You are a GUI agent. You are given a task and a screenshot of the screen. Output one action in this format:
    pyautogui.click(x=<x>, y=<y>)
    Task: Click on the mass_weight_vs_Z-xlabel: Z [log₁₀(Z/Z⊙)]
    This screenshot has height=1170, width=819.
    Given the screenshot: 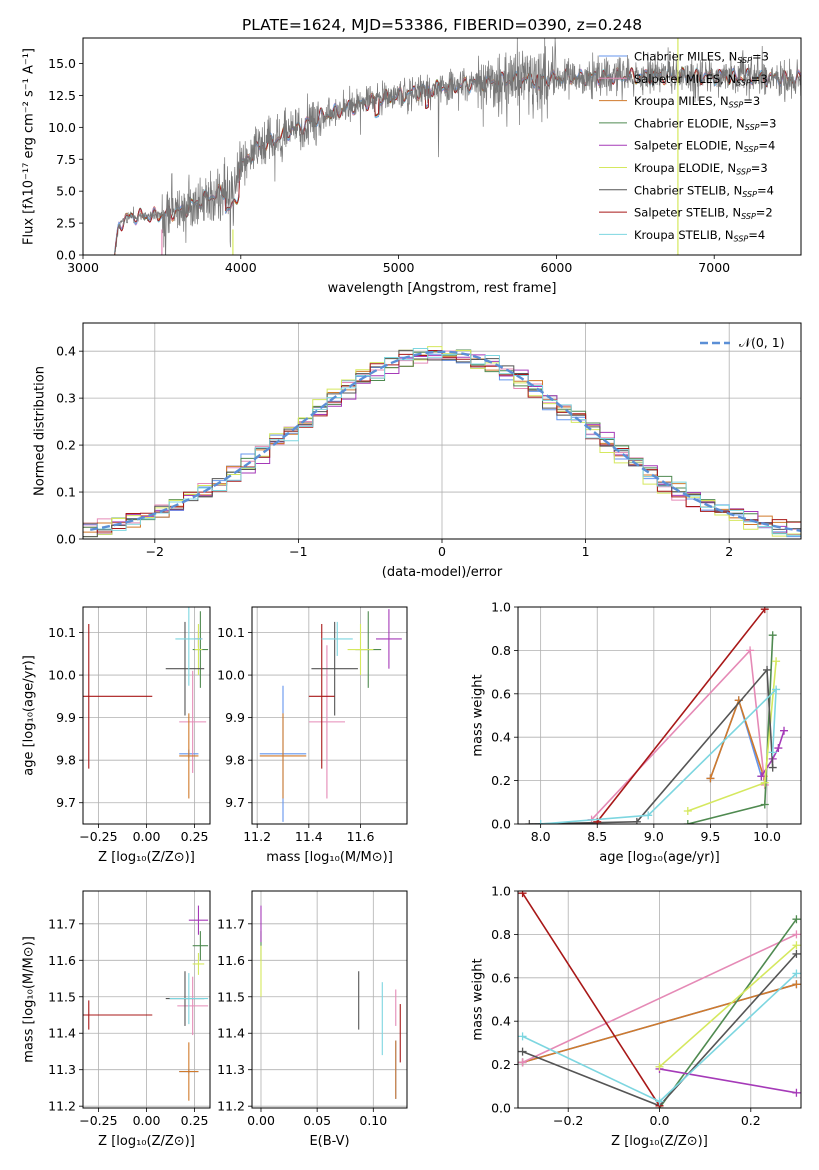 What is the action you would take?
    pyautogui.click(x=659, y=1141)
    